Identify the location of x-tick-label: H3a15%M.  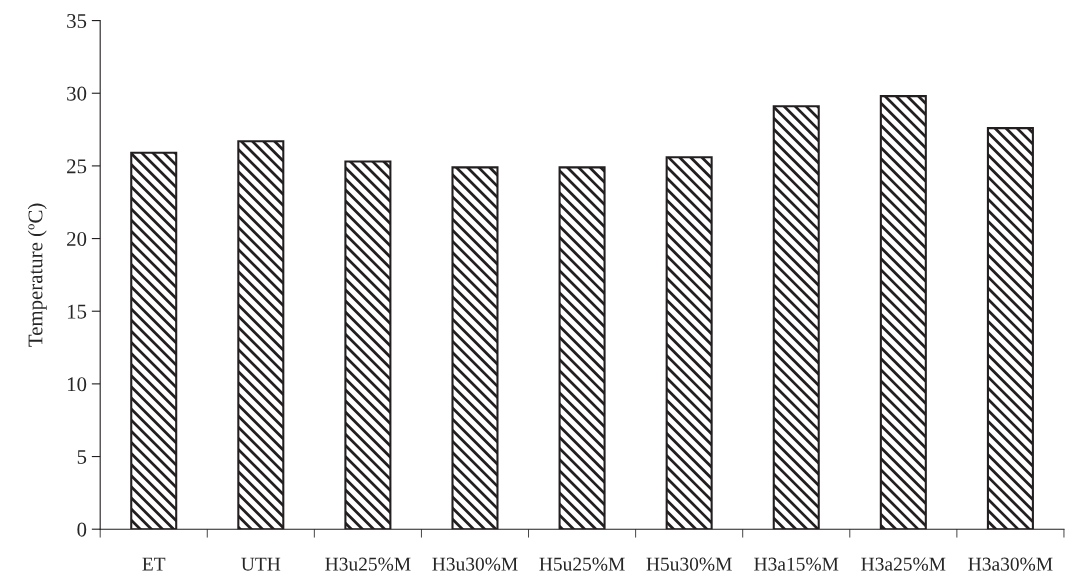
(796, 564).